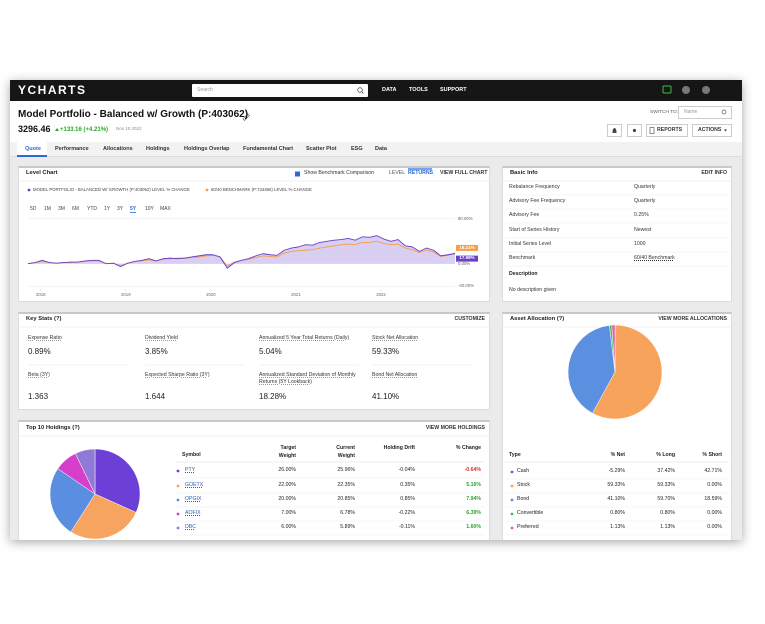 The height and width of the screenshot is (624, 765). I want to click on range-button: MAX, so click(165, 208).